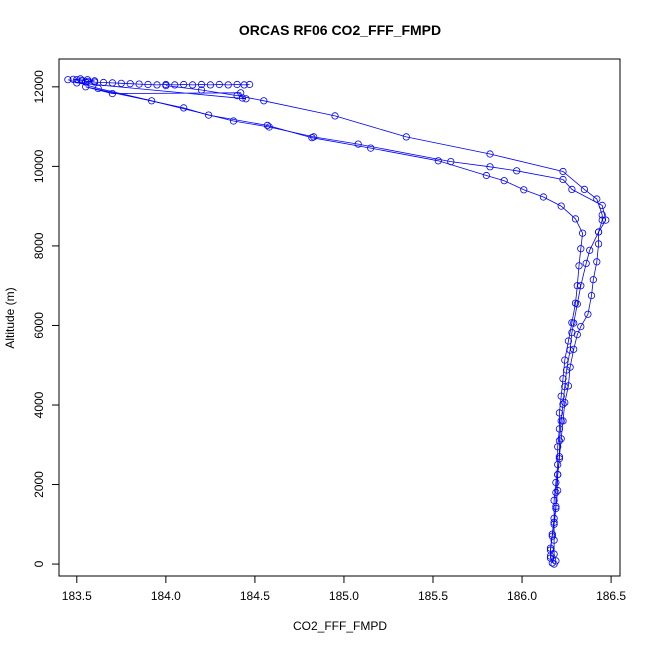 The width and height of the screenshot is (650, 650). Describe the element at coordinates (39, 325) in the screenshot. I see `y-tick-label: 6000` at that location.